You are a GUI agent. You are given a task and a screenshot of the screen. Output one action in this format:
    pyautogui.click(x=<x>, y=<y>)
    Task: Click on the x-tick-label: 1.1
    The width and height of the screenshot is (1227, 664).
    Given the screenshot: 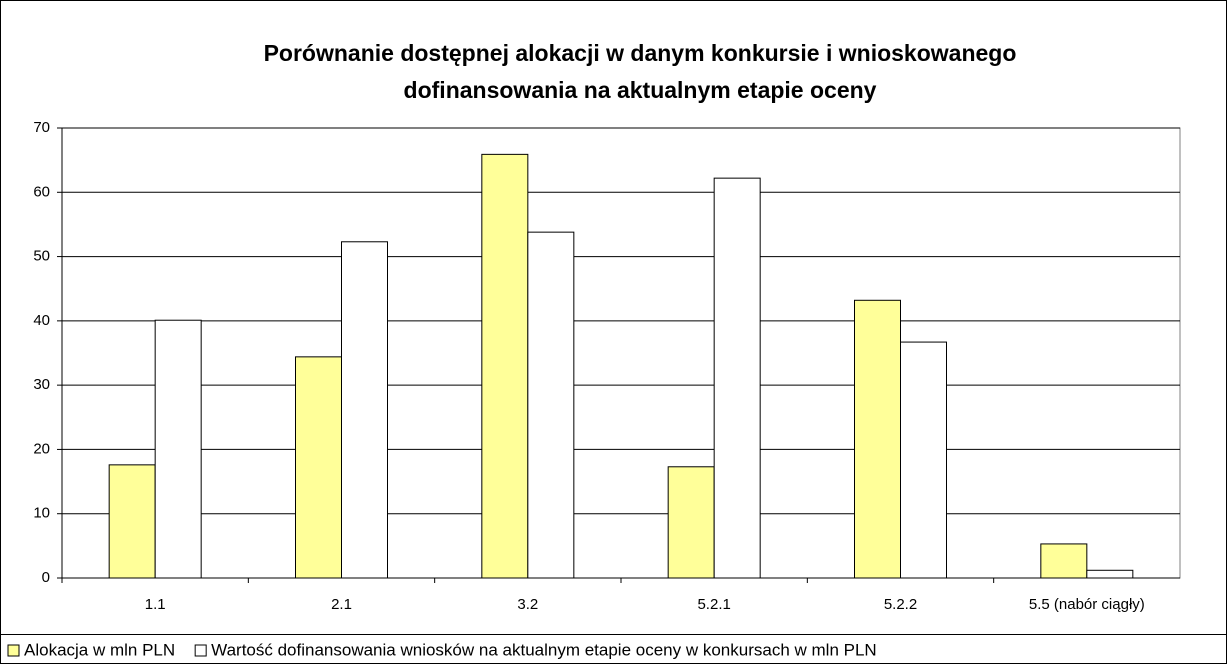 What is the action you would take?
    pyautogui.click(x=155, y=604)
    